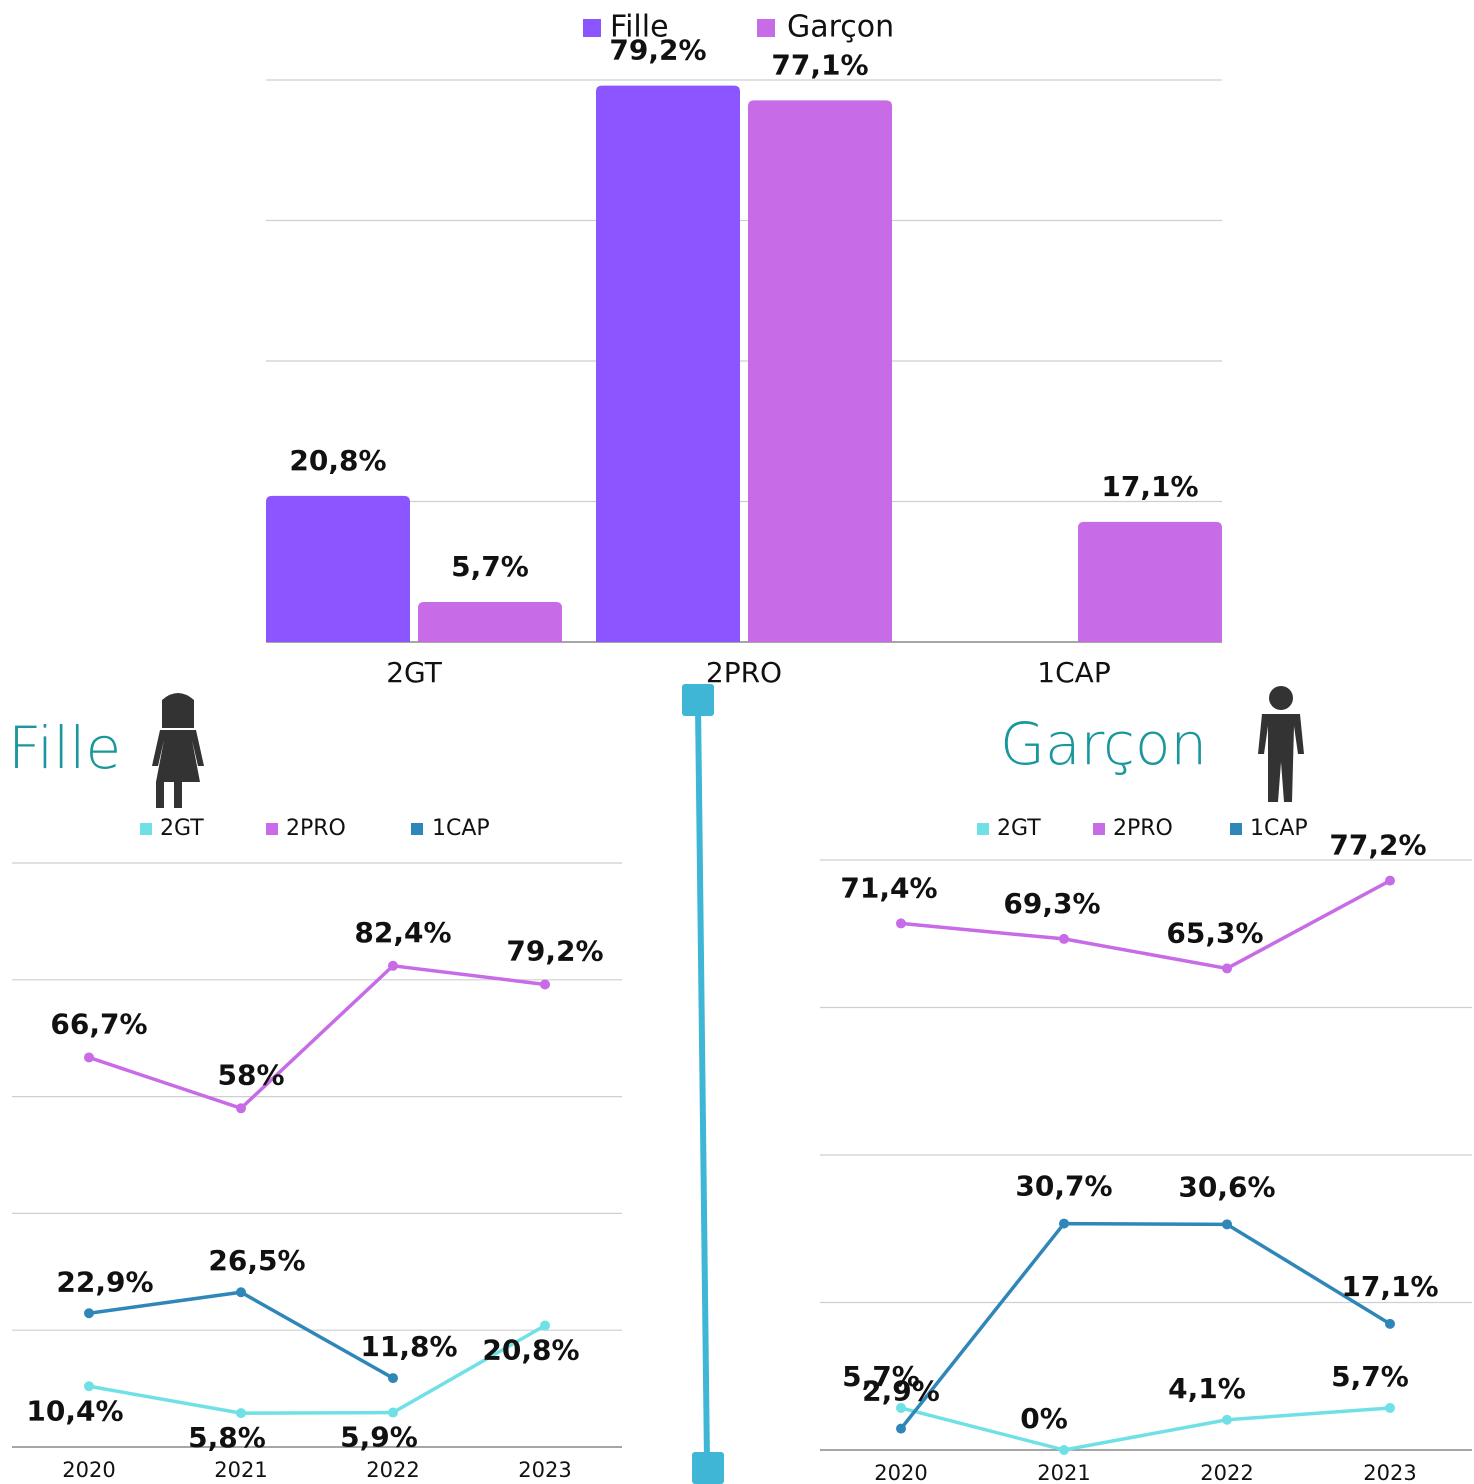 The width and height of the screenshot is (1474, 1484). Describe the element at coordinates (1103, 744) in the screenshot. I see `section-title: Garçon` at that location.